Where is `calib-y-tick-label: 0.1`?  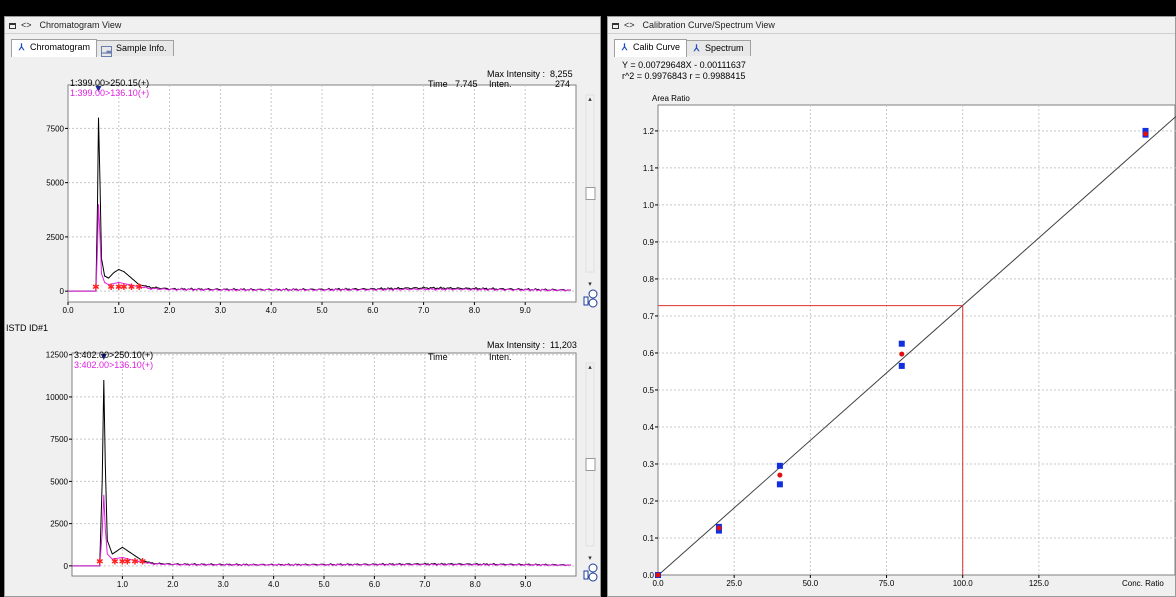
calib-y-tick-label: 0.1 is located at coordinates (649, 538).